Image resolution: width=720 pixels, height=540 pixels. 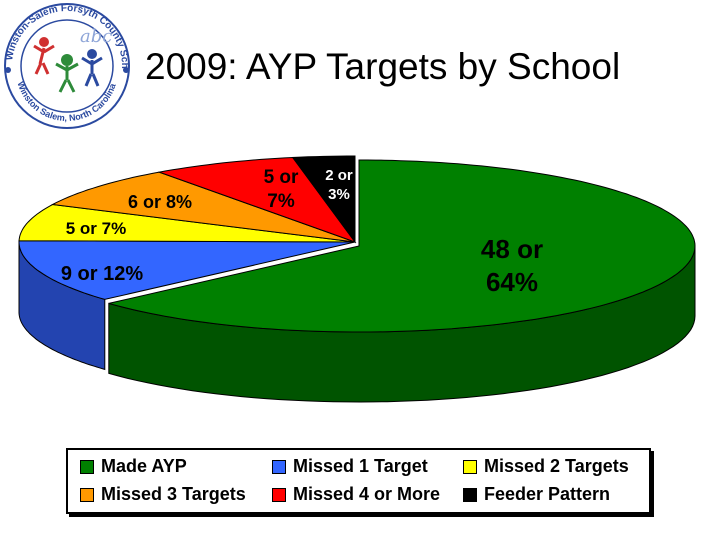 I want to click on pie-slice-missed-1-target, so click(x=187, y=270).